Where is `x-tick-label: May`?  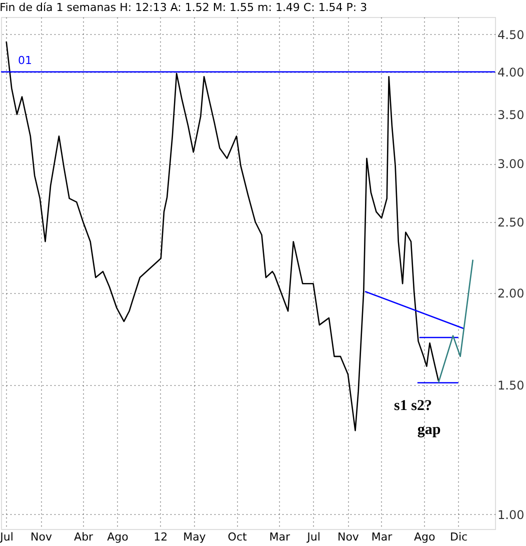
x-tick-label: May is located at coordinates (194, 537).